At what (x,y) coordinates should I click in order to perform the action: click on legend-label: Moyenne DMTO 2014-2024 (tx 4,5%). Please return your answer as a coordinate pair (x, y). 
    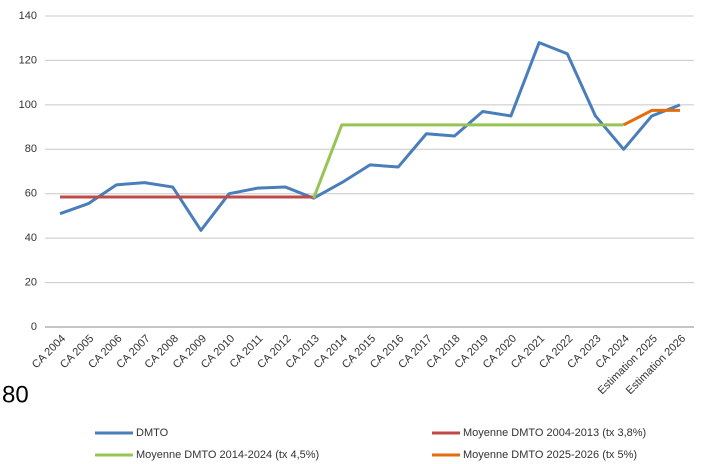
    Looking at the image, I should click on (227, 455).